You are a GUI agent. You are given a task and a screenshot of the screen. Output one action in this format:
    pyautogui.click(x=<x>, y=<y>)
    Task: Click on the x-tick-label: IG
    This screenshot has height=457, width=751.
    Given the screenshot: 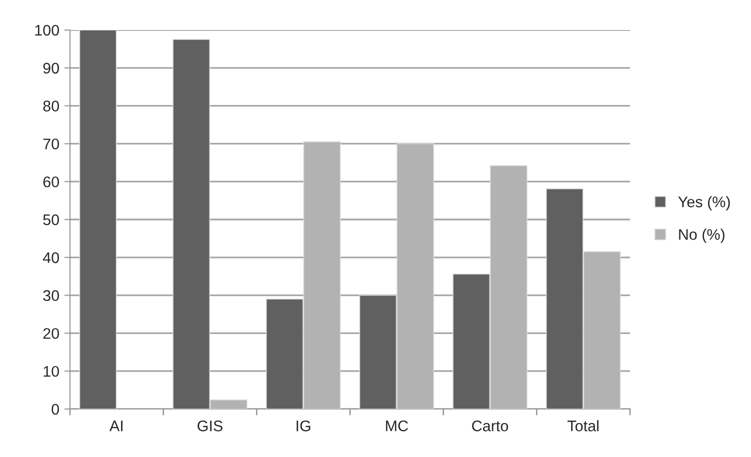 What is the action you would take?
    pyautogui.click(x=303, y=426)
    